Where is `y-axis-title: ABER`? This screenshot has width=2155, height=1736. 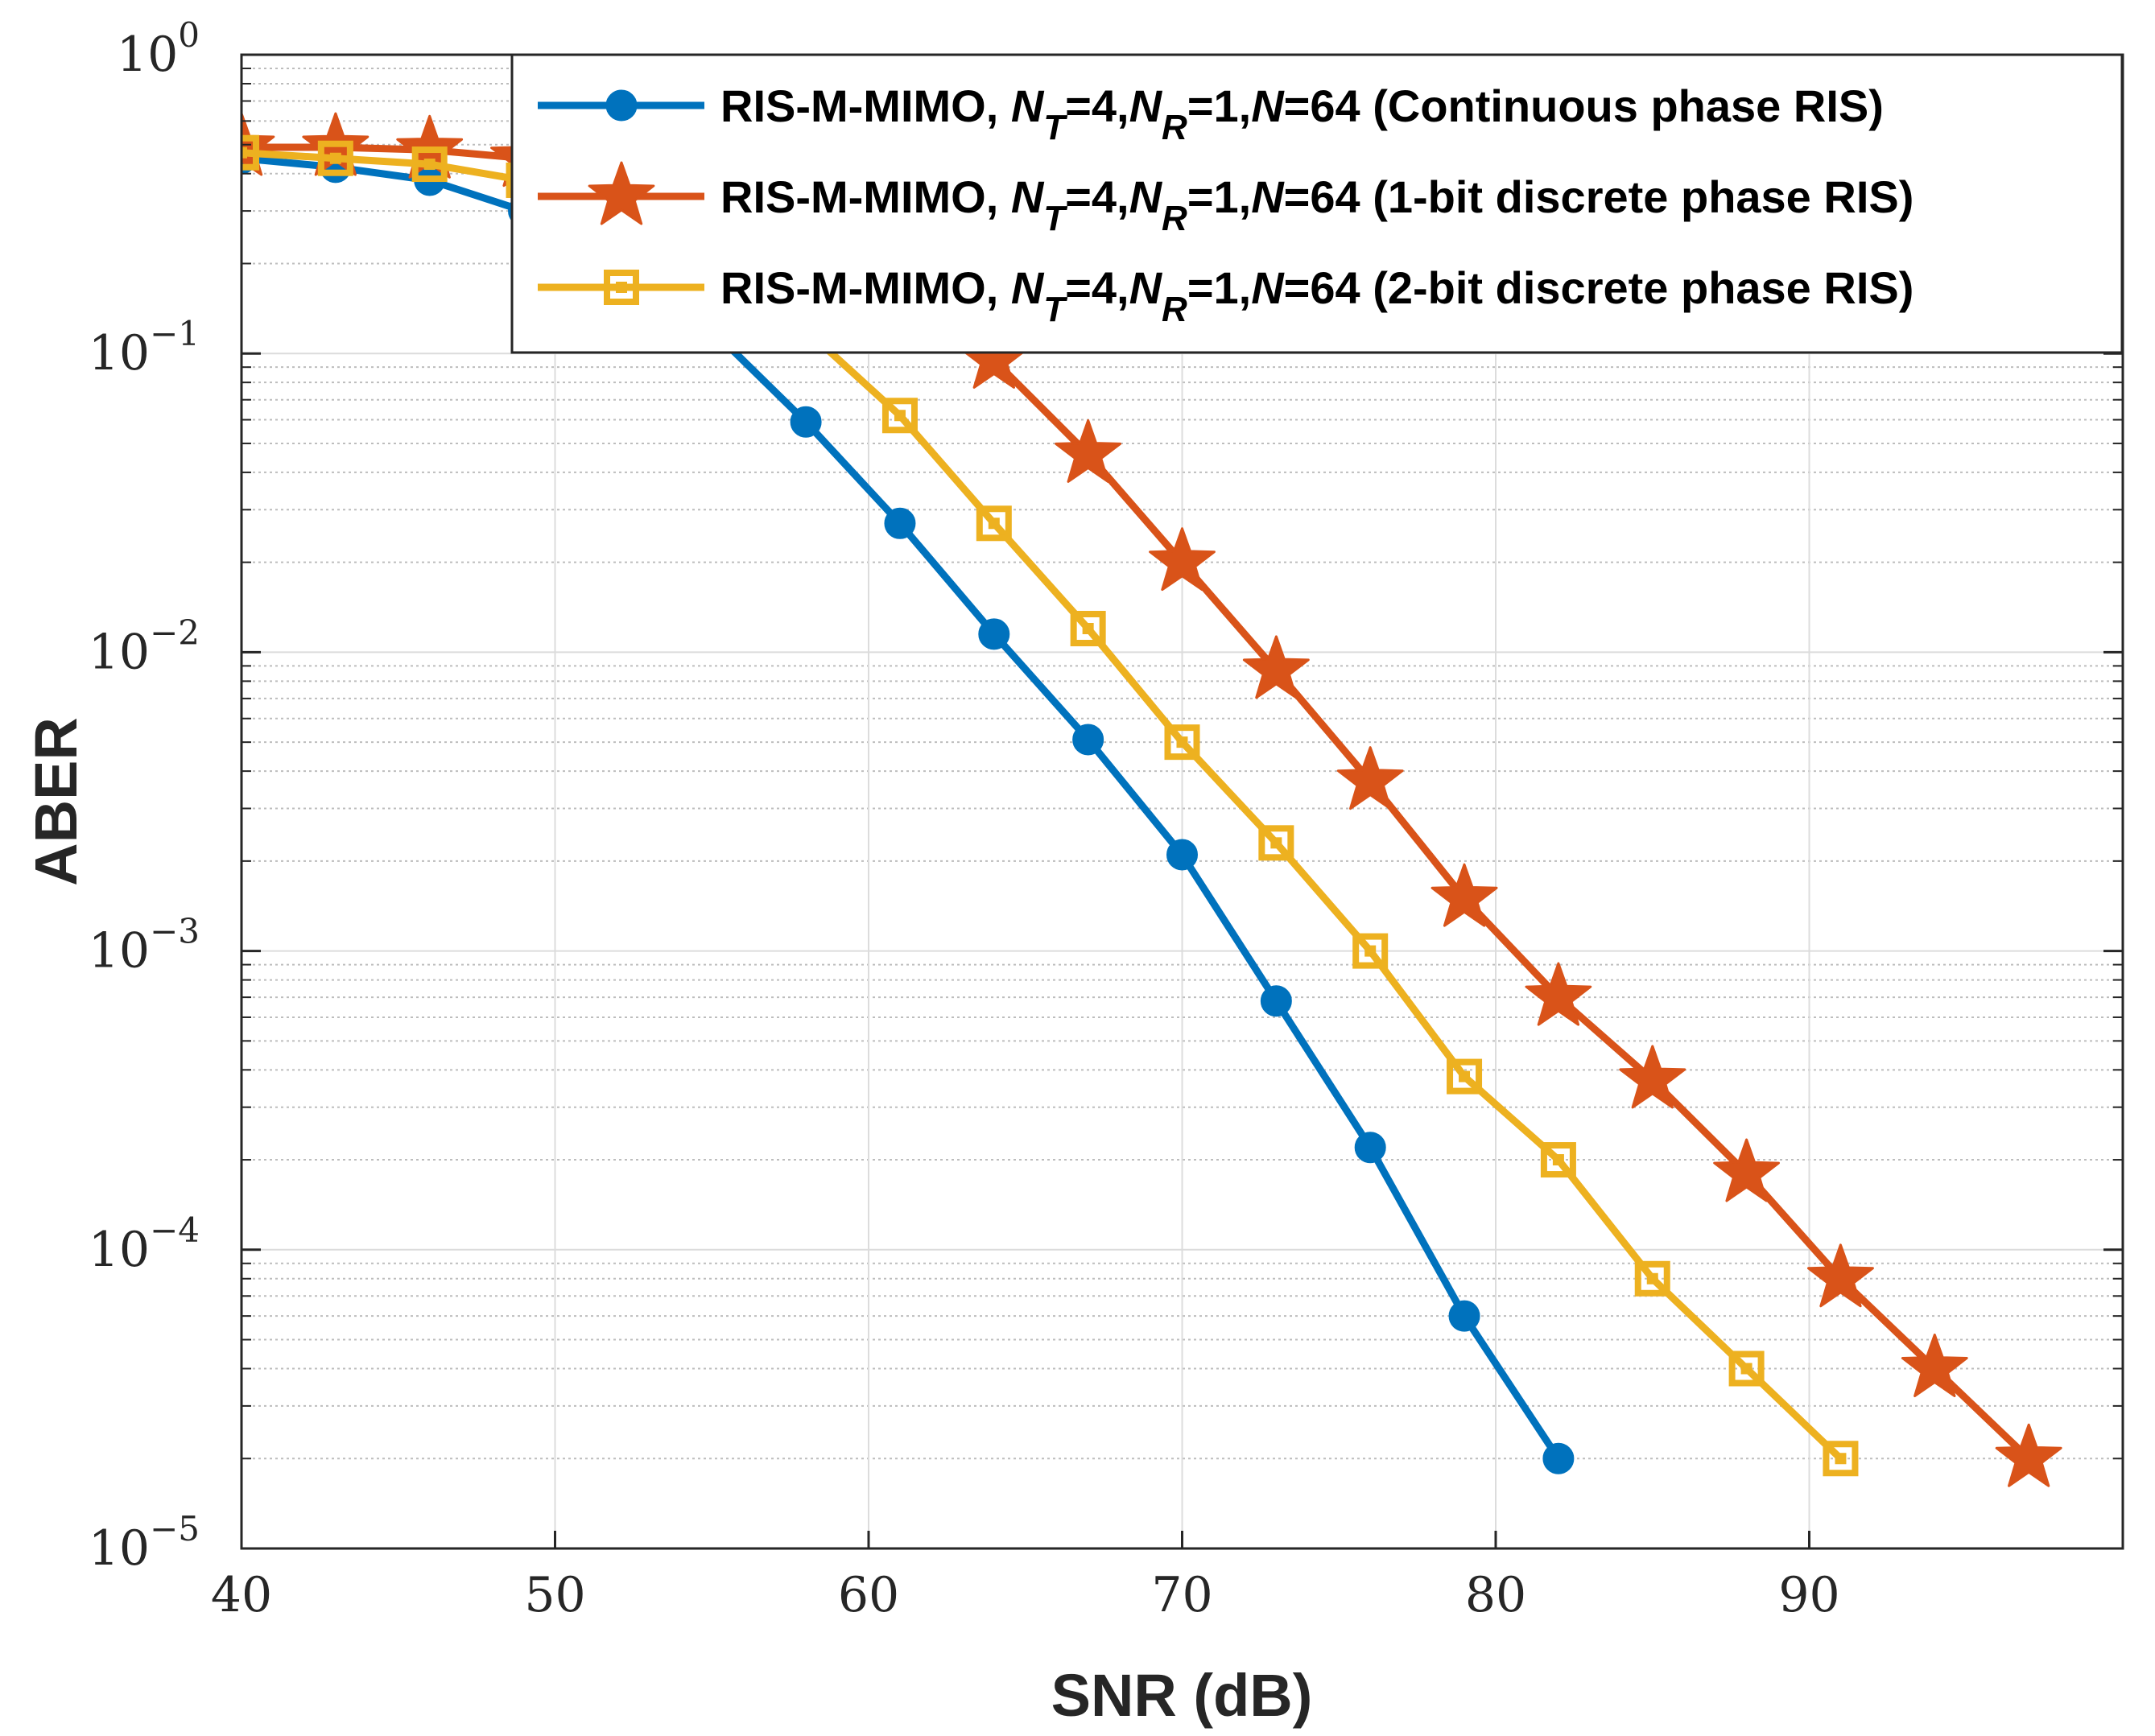
y-axis-title: ABER is located at coordinates (56, 801).